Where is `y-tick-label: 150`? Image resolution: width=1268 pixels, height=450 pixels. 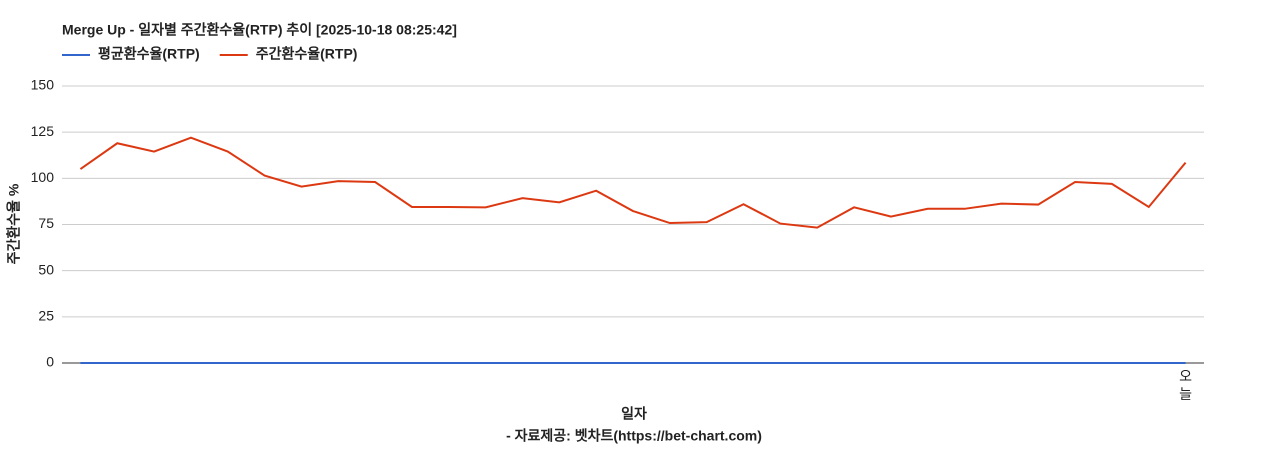
y-tick-label: 150 is located at coordinates (43, 85).